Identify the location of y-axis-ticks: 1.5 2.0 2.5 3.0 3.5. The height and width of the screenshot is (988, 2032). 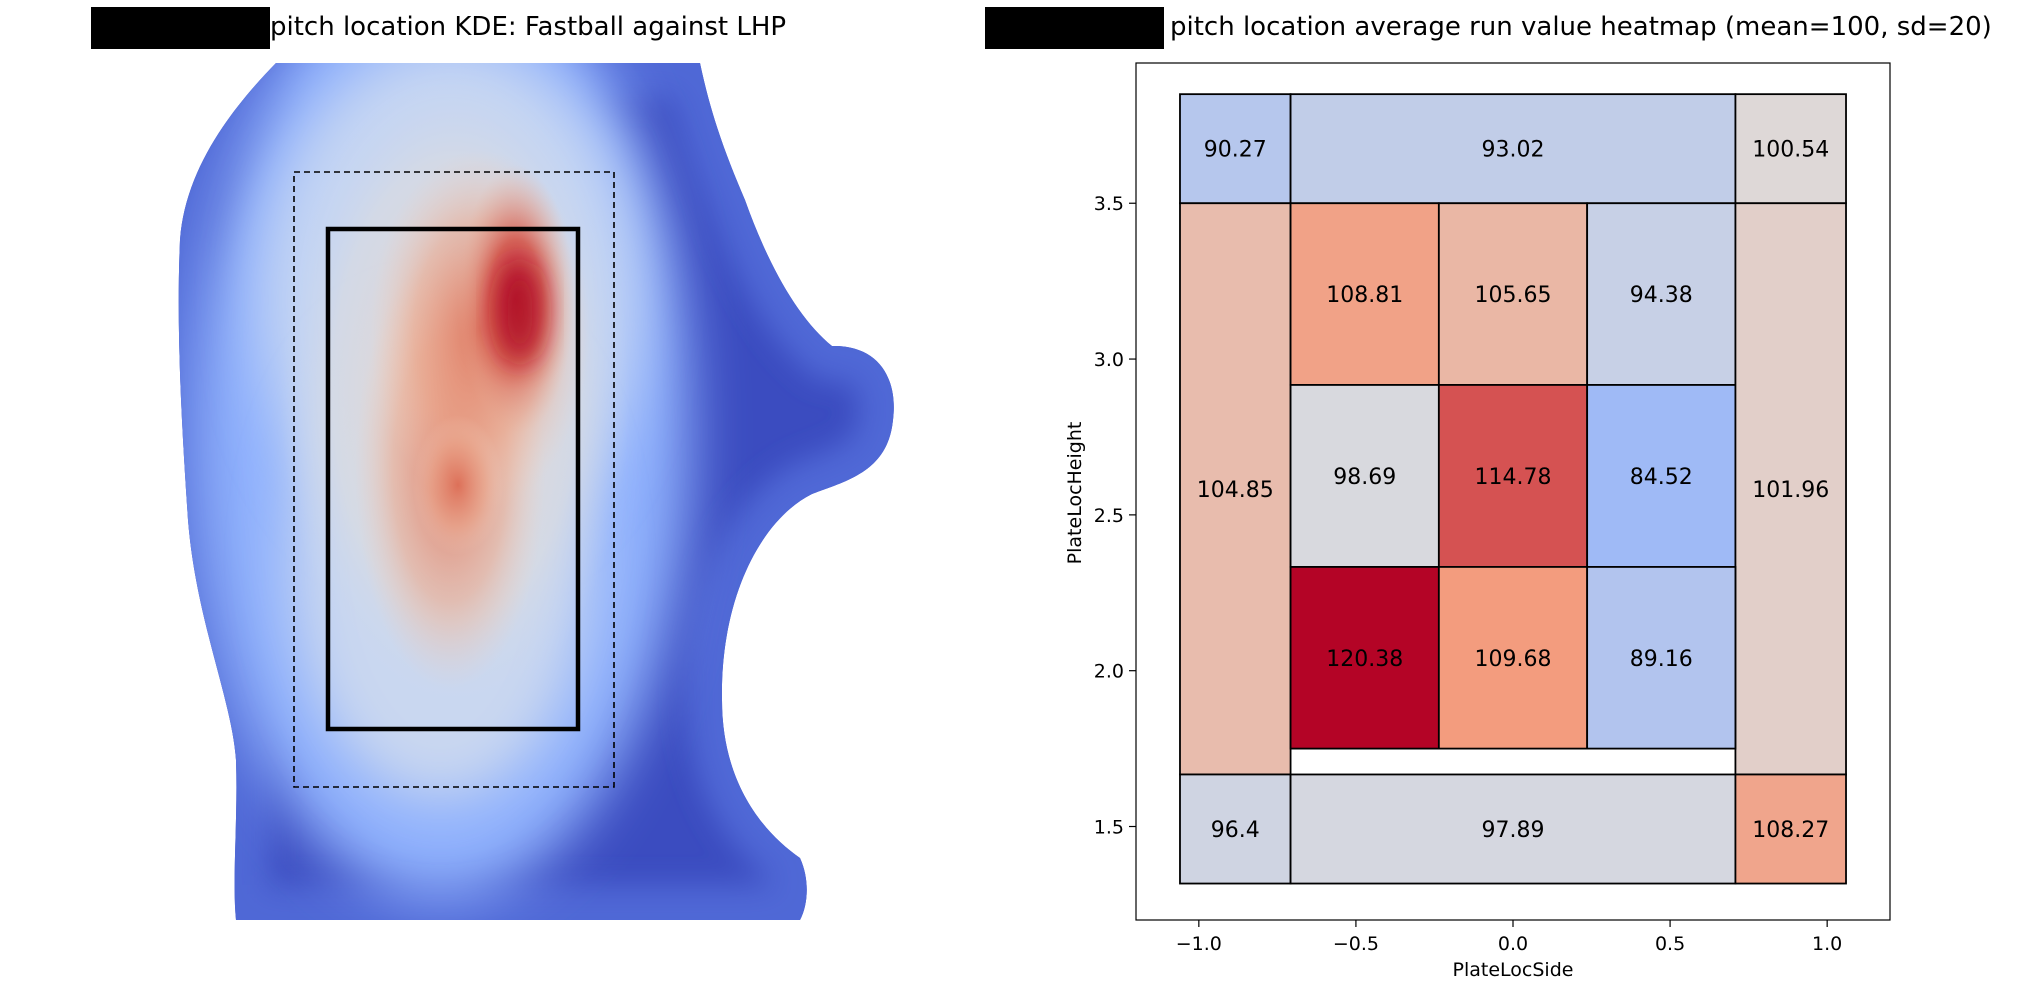
(1115, 516).